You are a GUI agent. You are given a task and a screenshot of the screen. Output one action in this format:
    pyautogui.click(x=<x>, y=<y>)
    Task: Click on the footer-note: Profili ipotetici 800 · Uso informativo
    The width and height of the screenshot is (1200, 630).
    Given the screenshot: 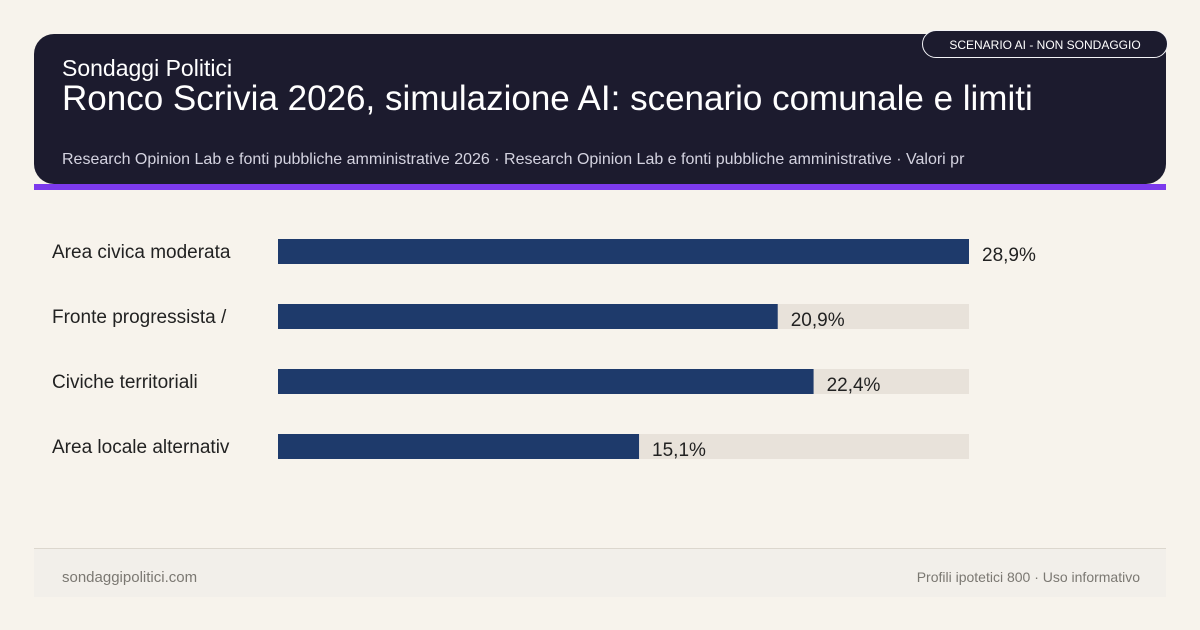 What is the action you would take?
    pyautogui.click(x=1028, y=577)
    